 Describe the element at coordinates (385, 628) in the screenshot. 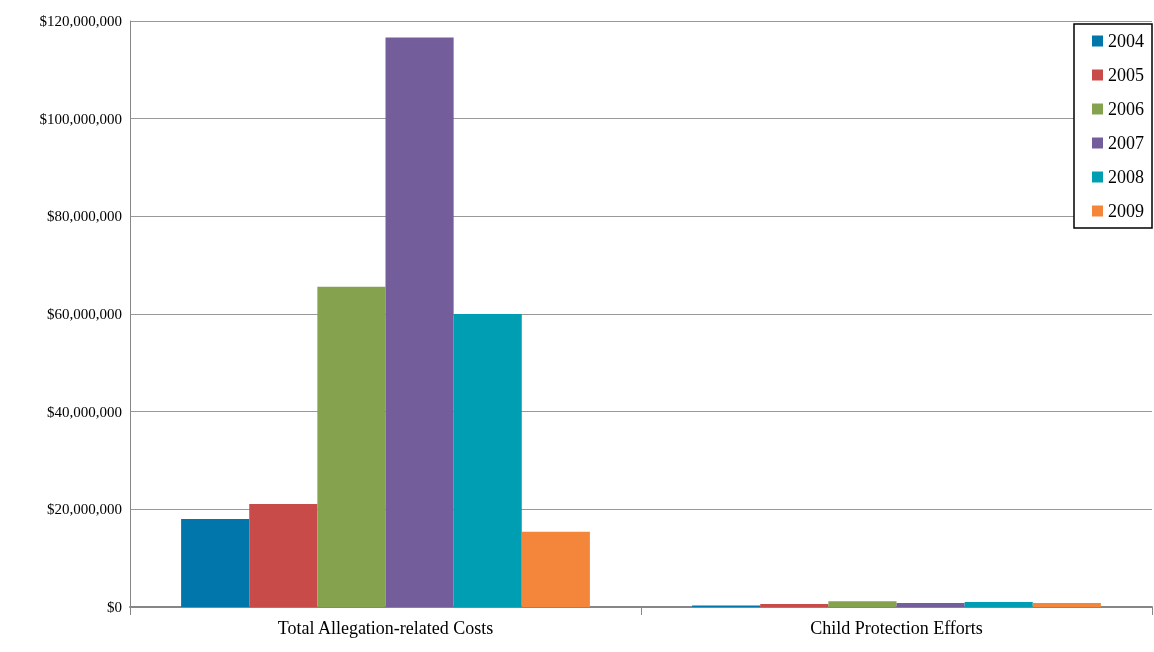

I see `x-tick-label: Total Allegation-related Costs` at that location.